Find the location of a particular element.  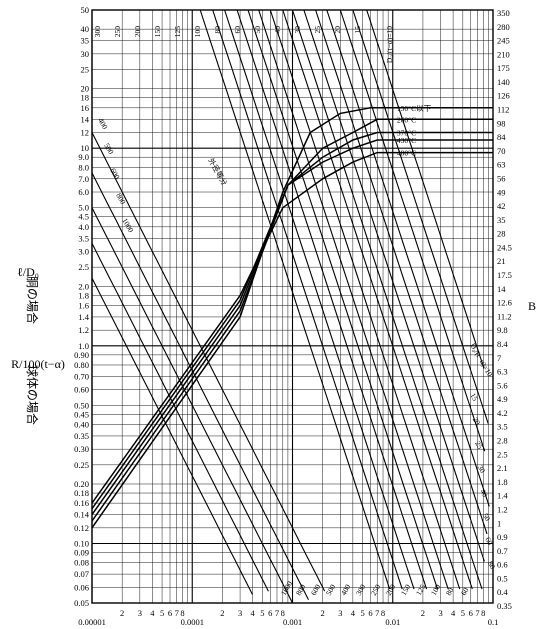

y-tick-label: 5.0 is located at coordinates (83, 208).